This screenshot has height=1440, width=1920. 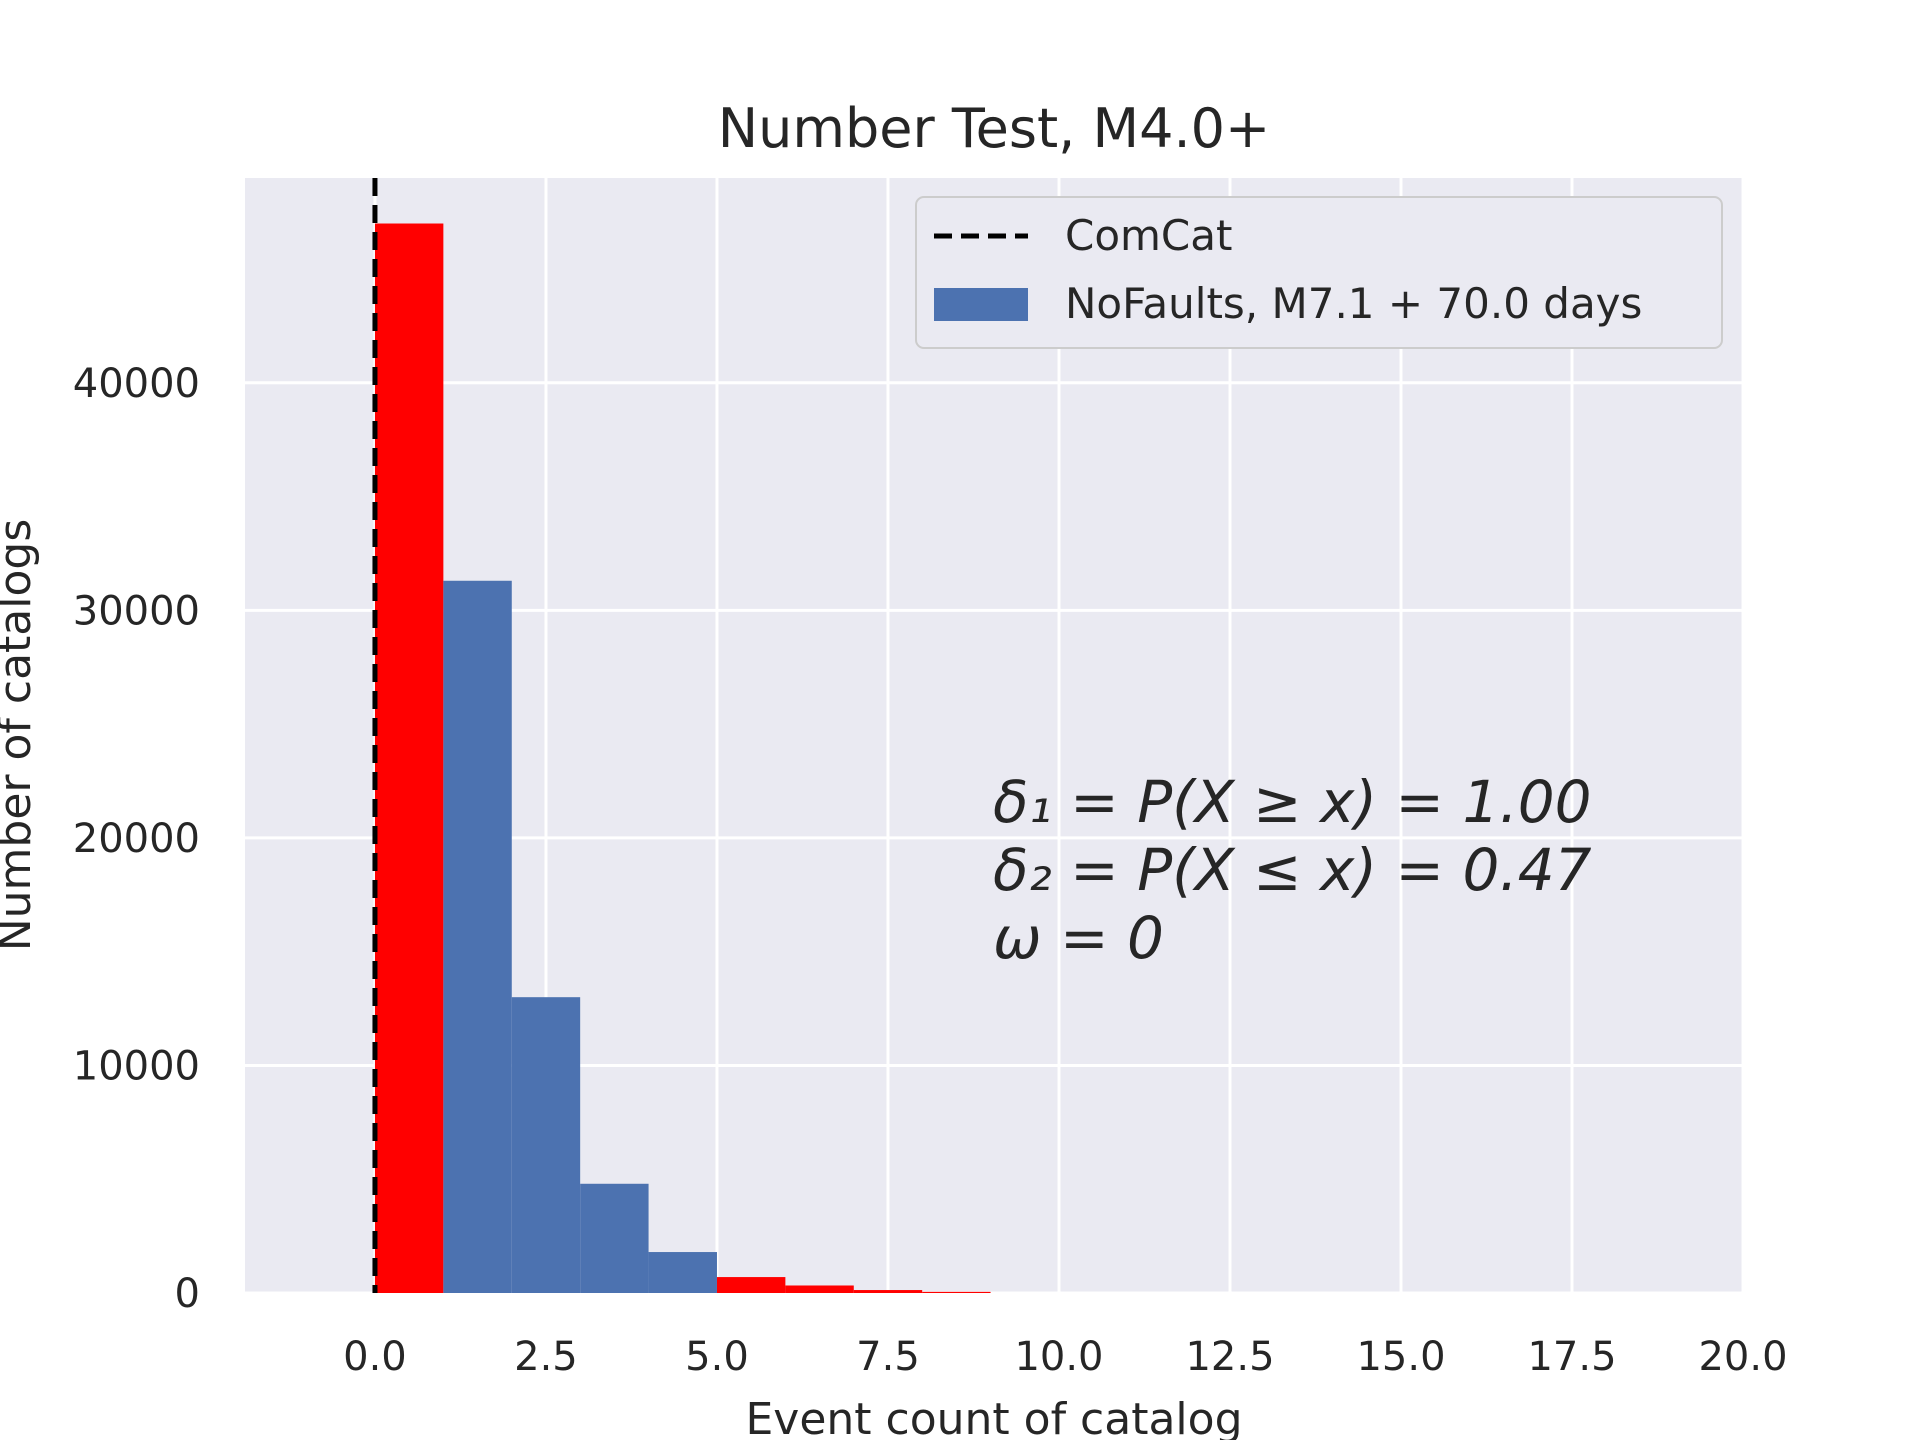 I want to click on delta2-annotation: δ₂ = P(X ≤ x) = 0.47, so click(x=1292, y=870).